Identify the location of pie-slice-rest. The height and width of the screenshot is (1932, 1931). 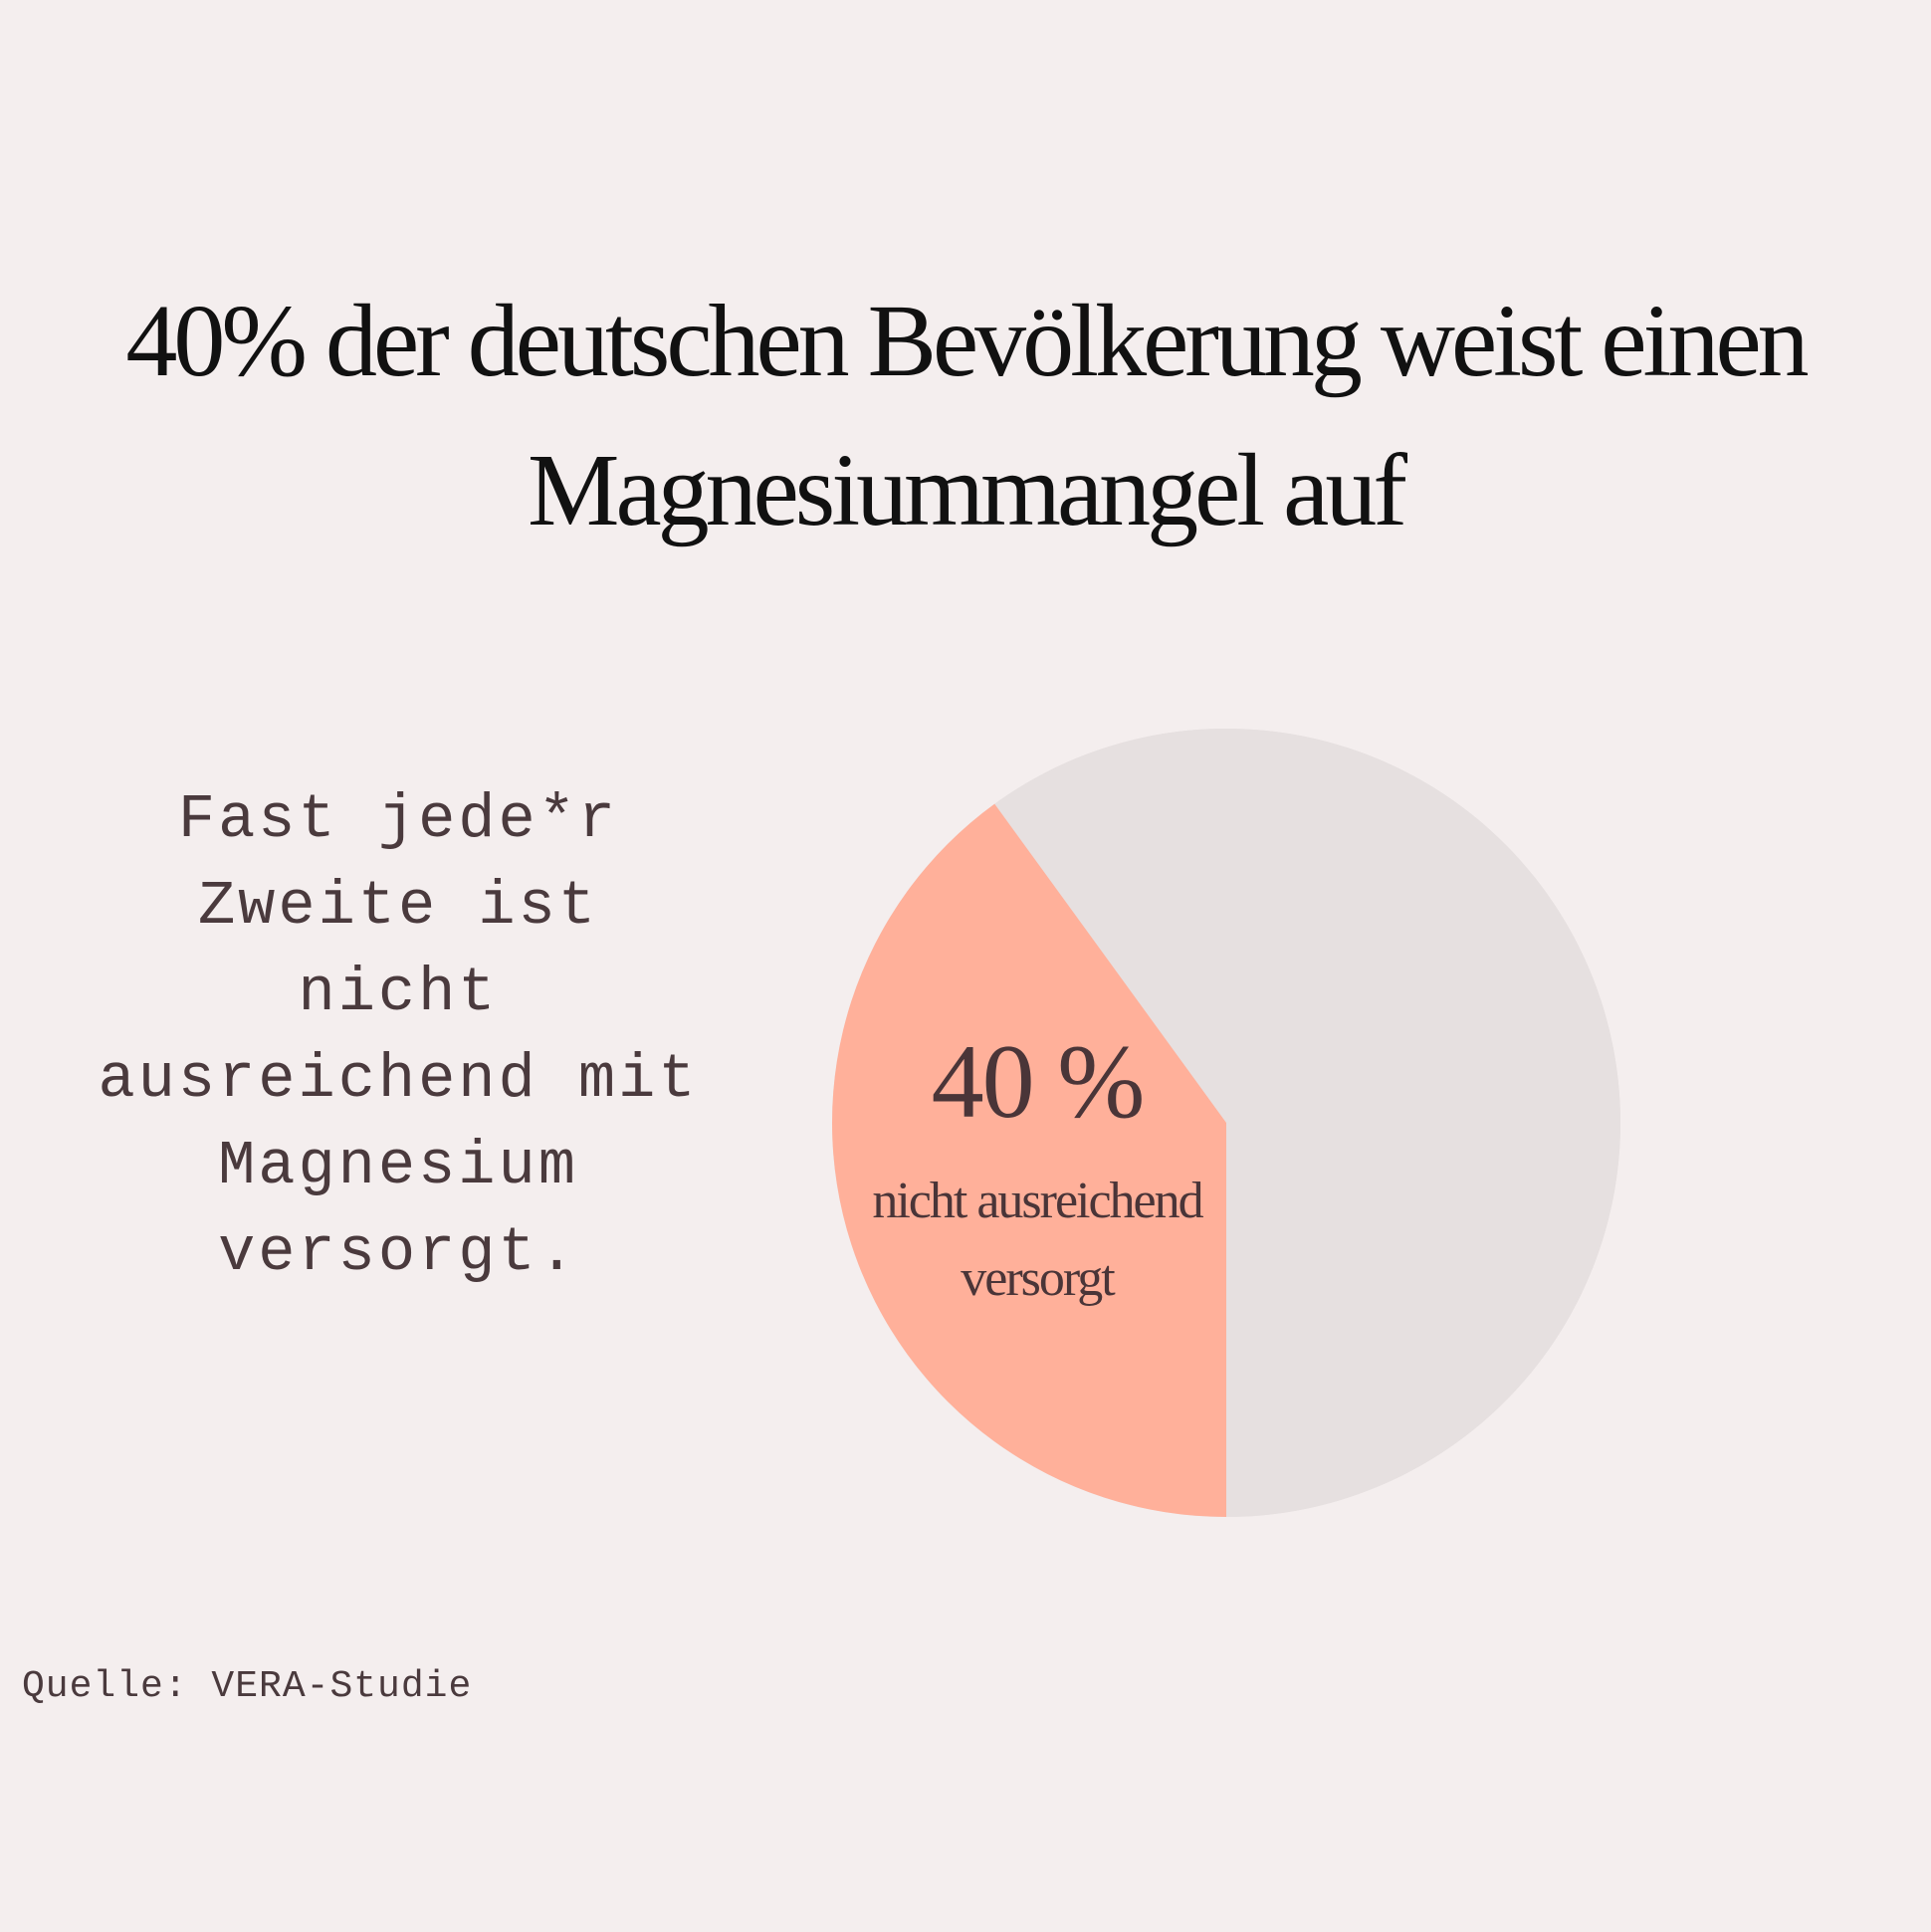
(1308, 1123).